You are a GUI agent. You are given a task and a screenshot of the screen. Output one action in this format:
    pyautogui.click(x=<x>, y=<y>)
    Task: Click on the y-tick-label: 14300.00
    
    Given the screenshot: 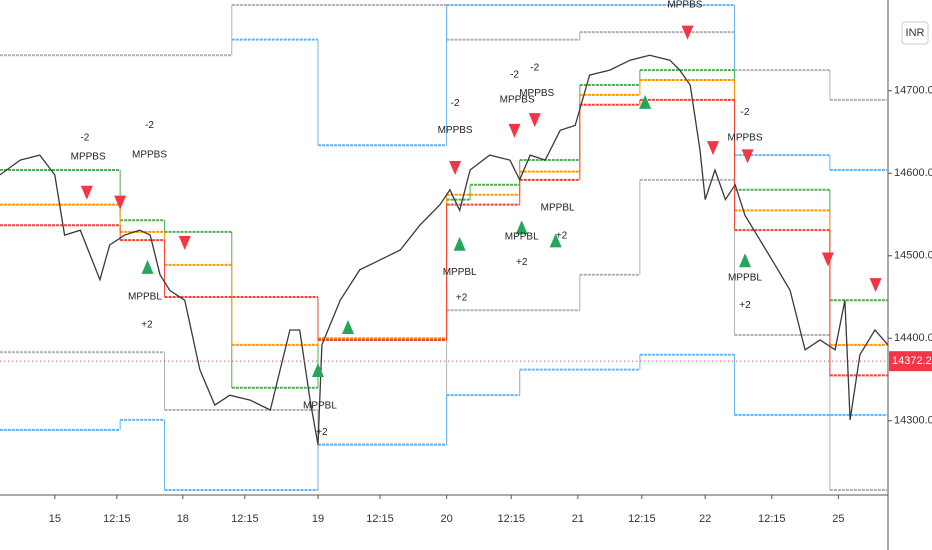 What is the action you would take?
    pyautogui.click(x=913, y=421)
    